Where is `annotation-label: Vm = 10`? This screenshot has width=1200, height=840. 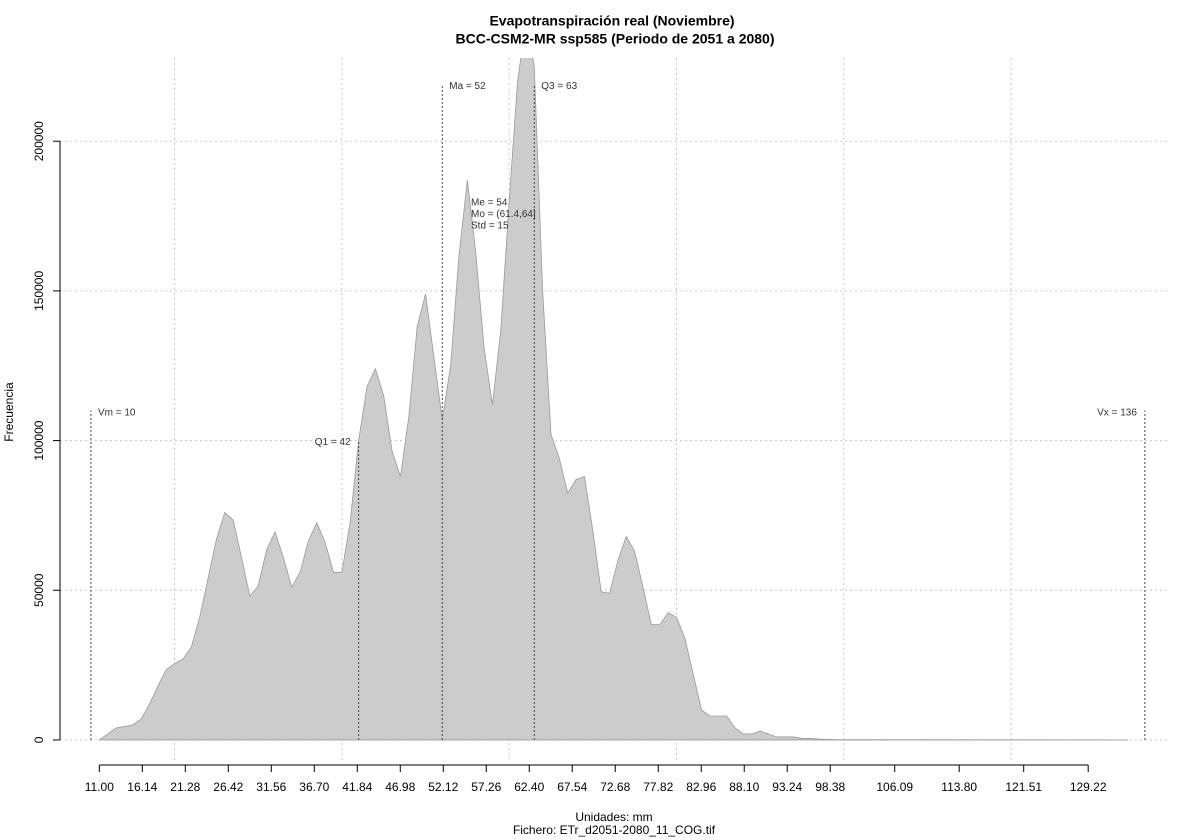
annotation-label: Vm = 10 is located at coordinates (117, 412).